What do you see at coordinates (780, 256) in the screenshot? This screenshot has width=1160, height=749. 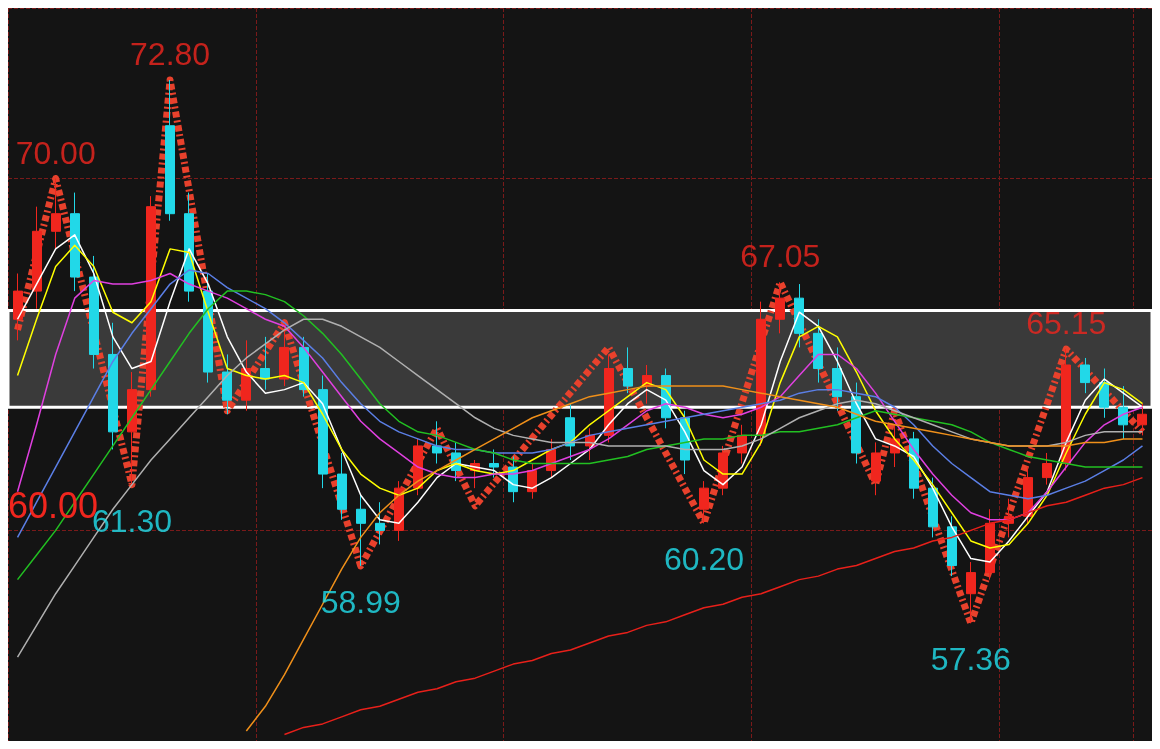 I see `annotation: 67.05` at bounding box center [780, 256].